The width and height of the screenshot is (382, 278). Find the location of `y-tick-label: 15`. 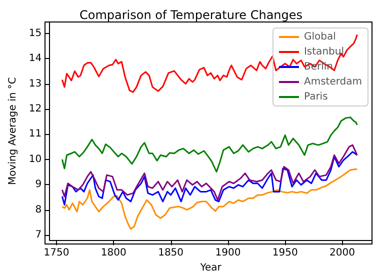

y-tick-label: 15 is located at coordinates (35, 33).